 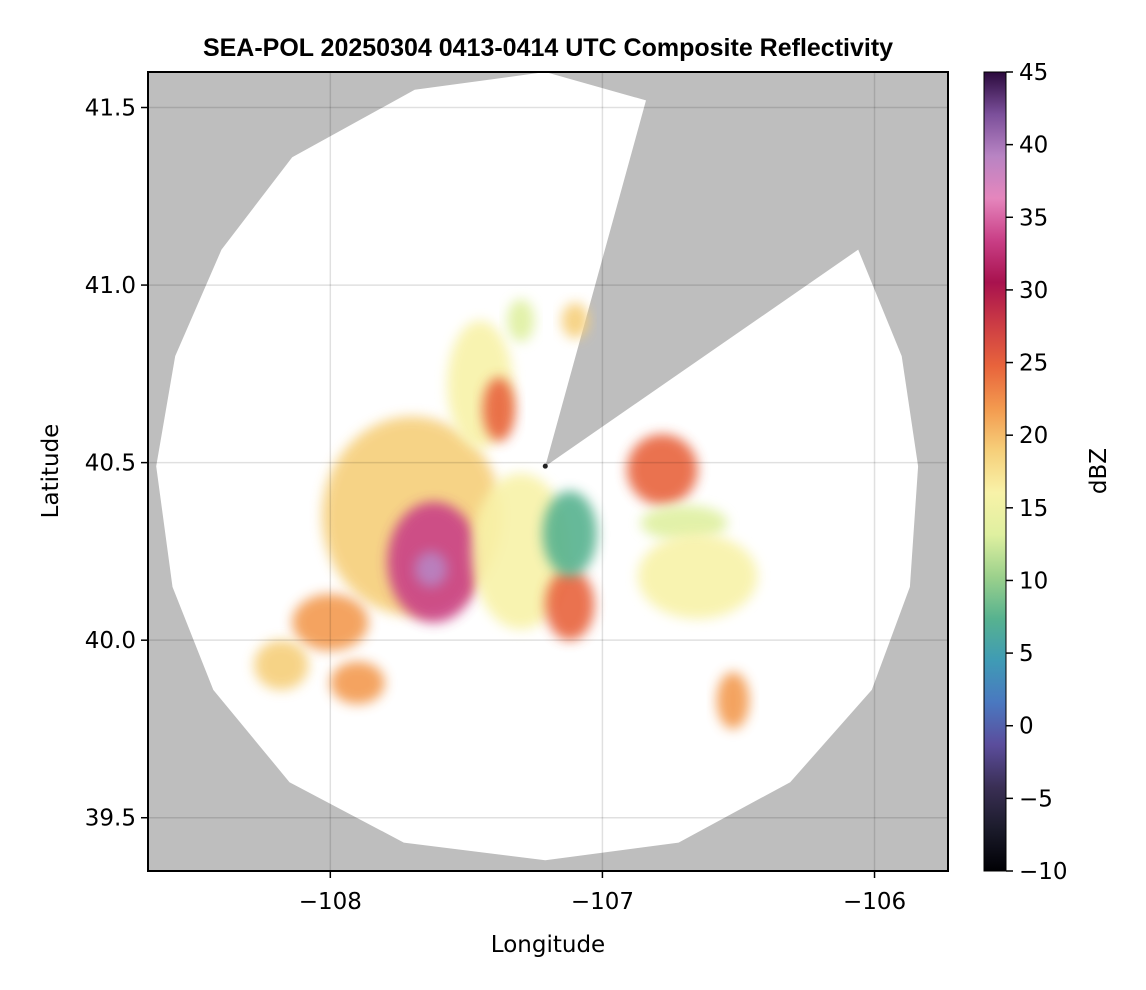 I want to click on colorbar-tick-label: 40, so click(x=1033, y=146).